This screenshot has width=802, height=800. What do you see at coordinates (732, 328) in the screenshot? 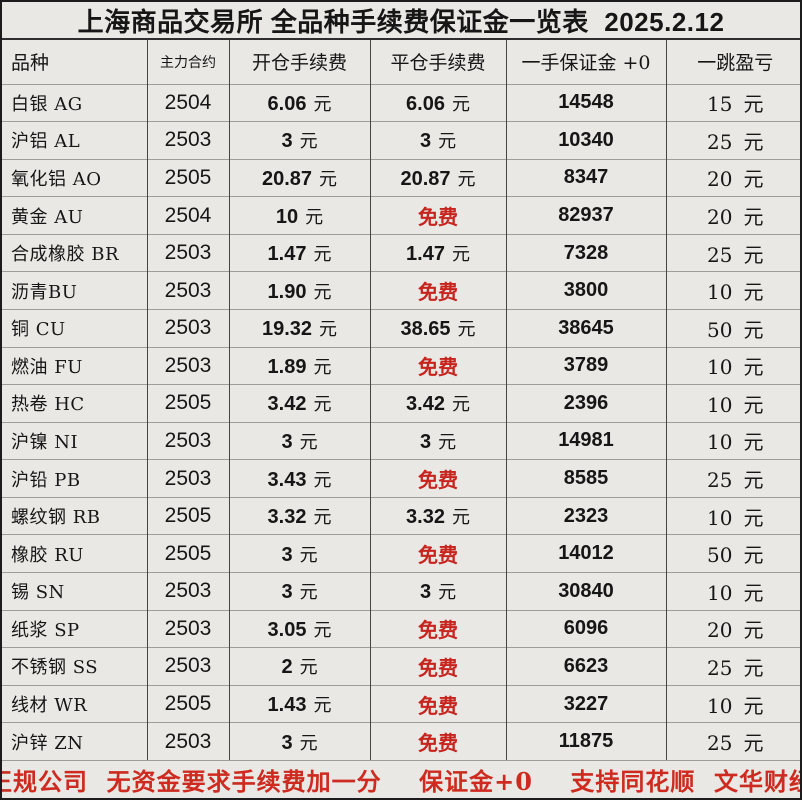
I see `tick-pl-cell: 50 元` at bounding box center [732, 328].